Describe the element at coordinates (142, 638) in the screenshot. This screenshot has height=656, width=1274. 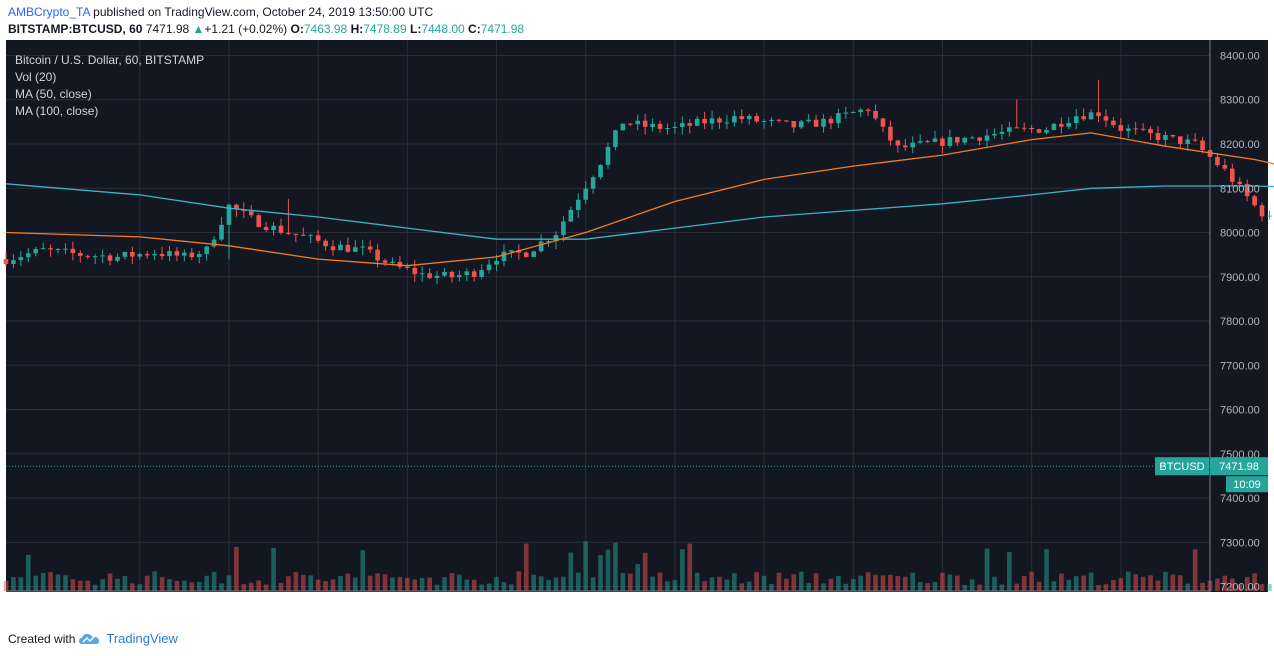
I see `tradingview-brand: TradingView` at that location.